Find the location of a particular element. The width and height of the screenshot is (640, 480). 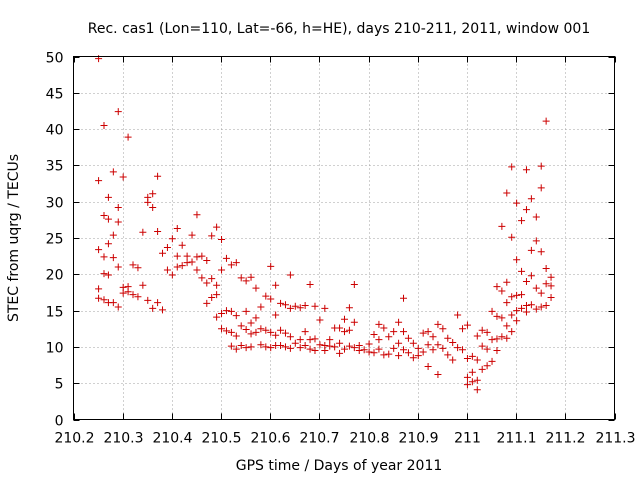

x-tick-label: 210.7 is located at coordinates (319, 439).